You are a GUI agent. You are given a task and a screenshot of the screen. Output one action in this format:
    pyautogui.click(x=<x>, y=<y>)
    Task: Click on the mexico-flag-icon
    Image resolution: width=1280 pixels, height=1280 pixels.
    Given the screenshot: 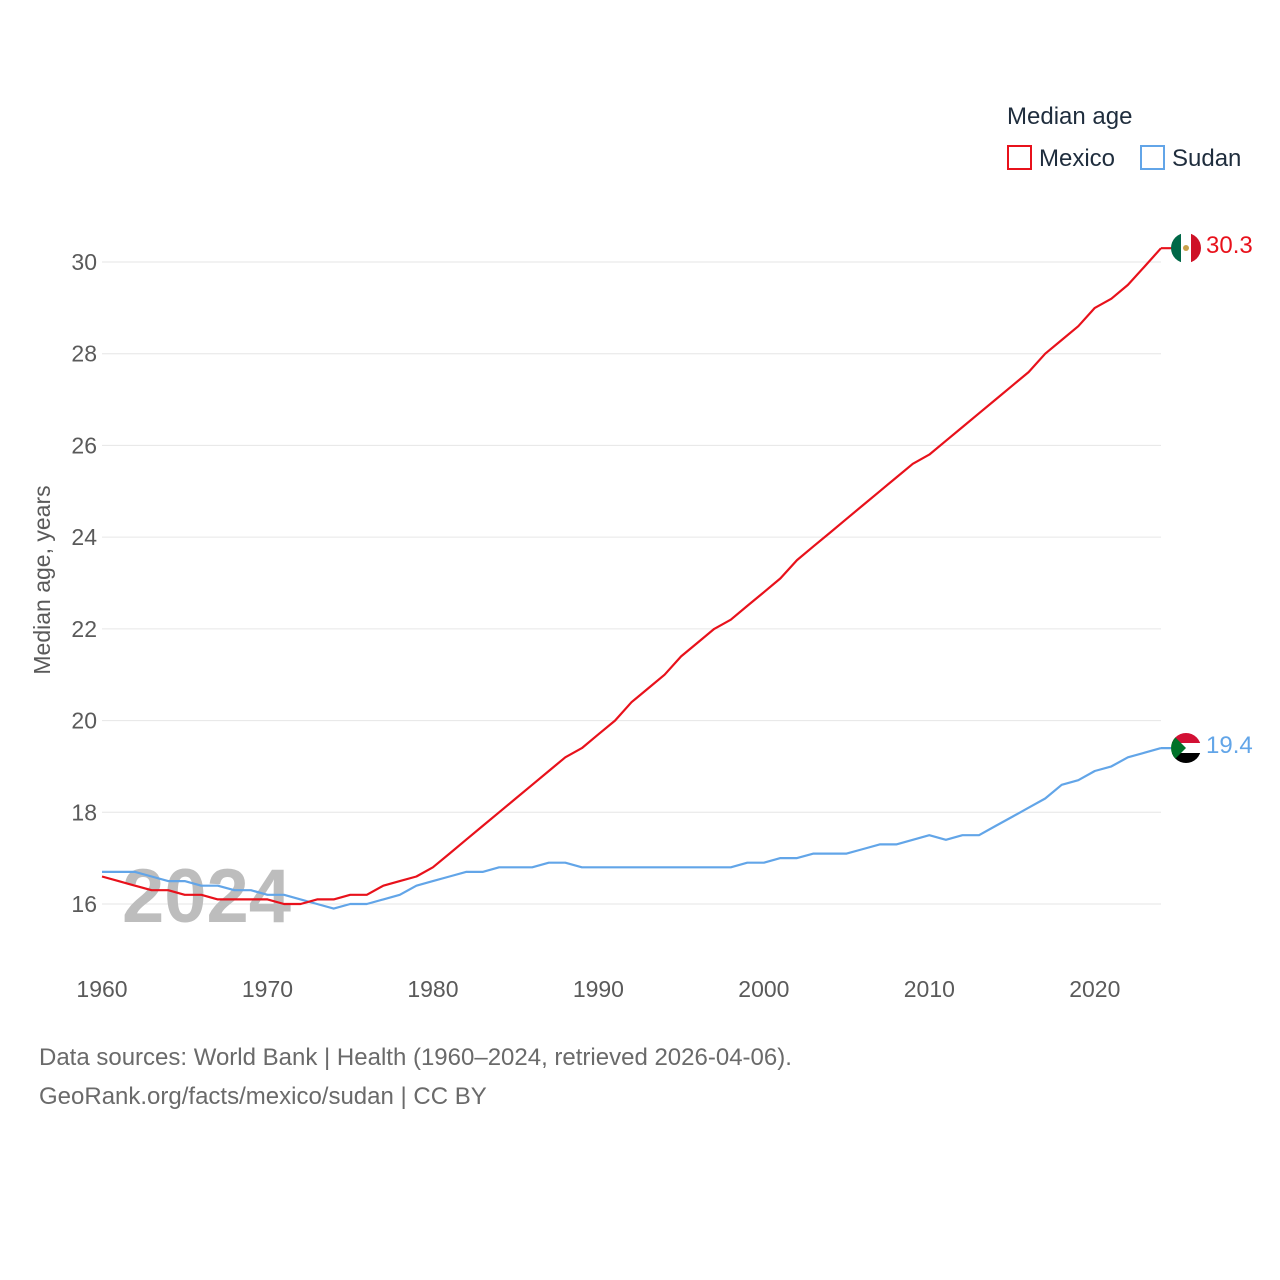 What is the action you would take?
    pyautogui.click(x=1186, y=248)
    